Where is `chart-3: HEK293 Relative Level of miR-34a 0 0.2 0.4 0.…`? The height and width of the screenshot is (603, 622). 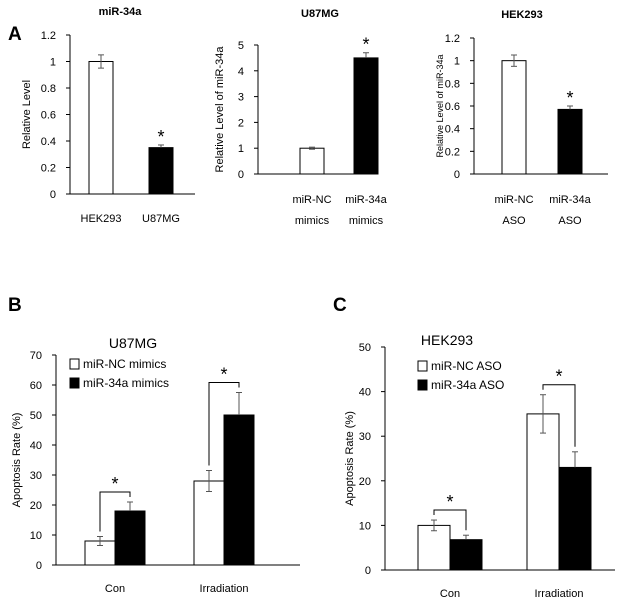 chart-3: HEK293 Relative Level of miR-34a 0 0.2 0.4 0.… is located at coordinates (521, 118).